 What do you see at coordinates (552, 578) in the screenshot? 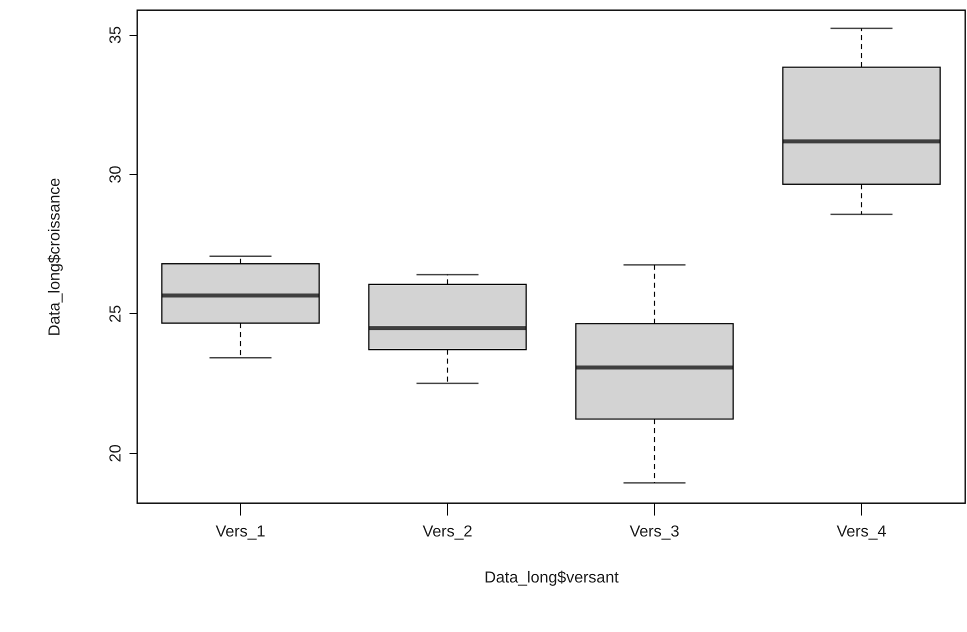
I see `x-axis-title: Data_long$versant` at bounding box center [552, 578].